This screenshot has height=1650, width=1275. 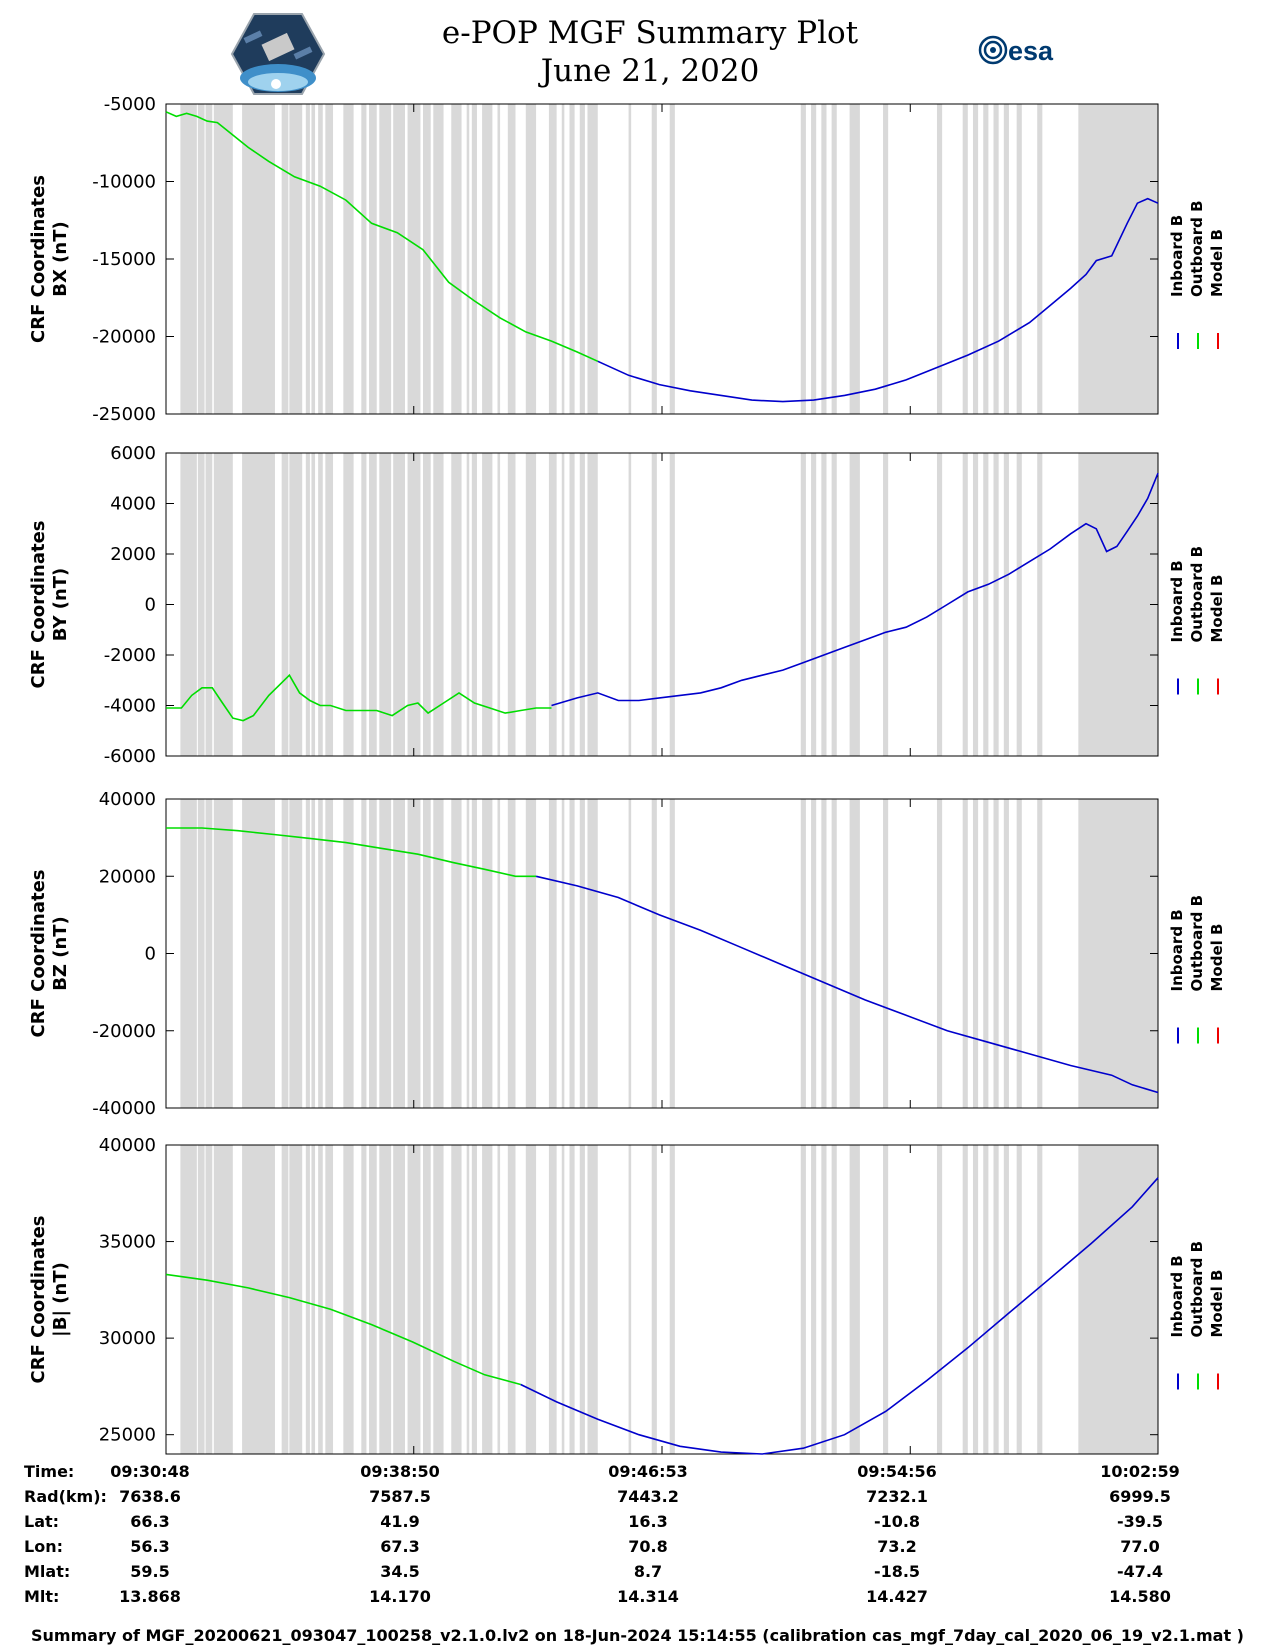 What do you see at coordinates (637, 1524) in the screenshot?
I see `info-row: Lat: 66.3 41.9 16.3 -10.8 -39.5` at bounding box center [637, 1524].